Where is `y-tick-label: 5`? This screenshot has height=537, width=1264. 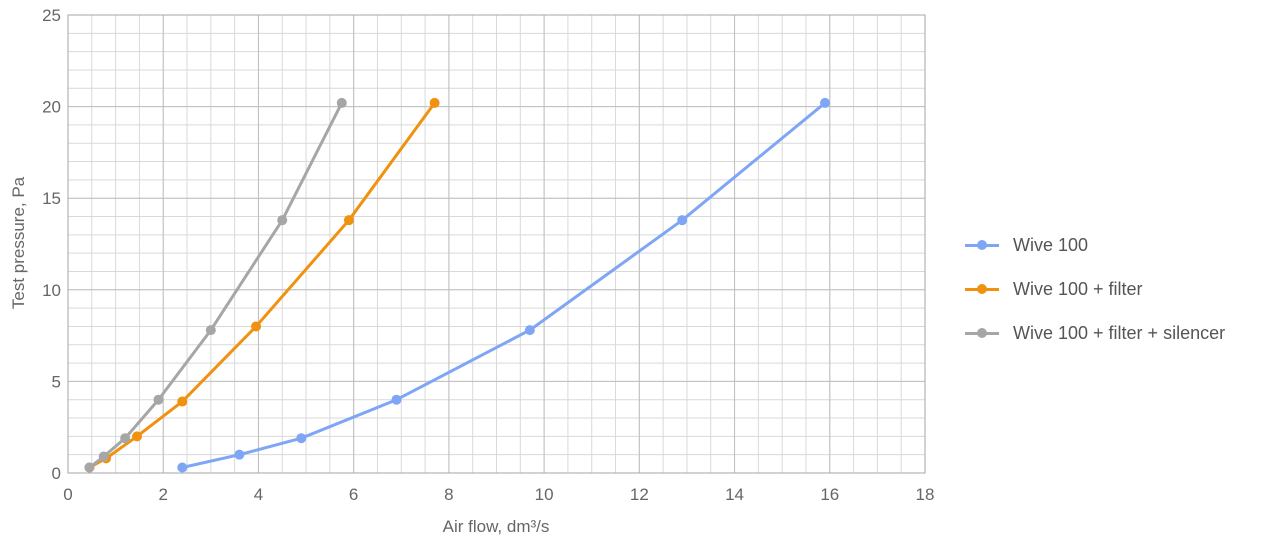 y-tick-label: 5 is located at coordinates (56, 381).